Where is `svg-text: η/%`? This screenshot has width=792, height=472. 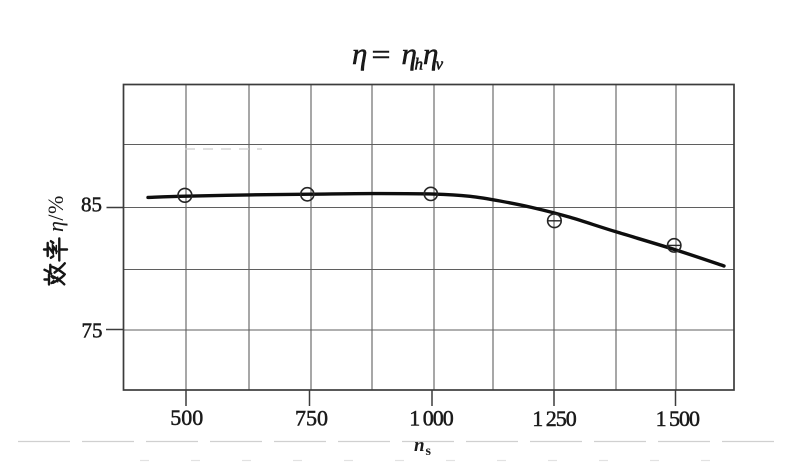 svg-text: η/% is located at coordinates (55, 213).